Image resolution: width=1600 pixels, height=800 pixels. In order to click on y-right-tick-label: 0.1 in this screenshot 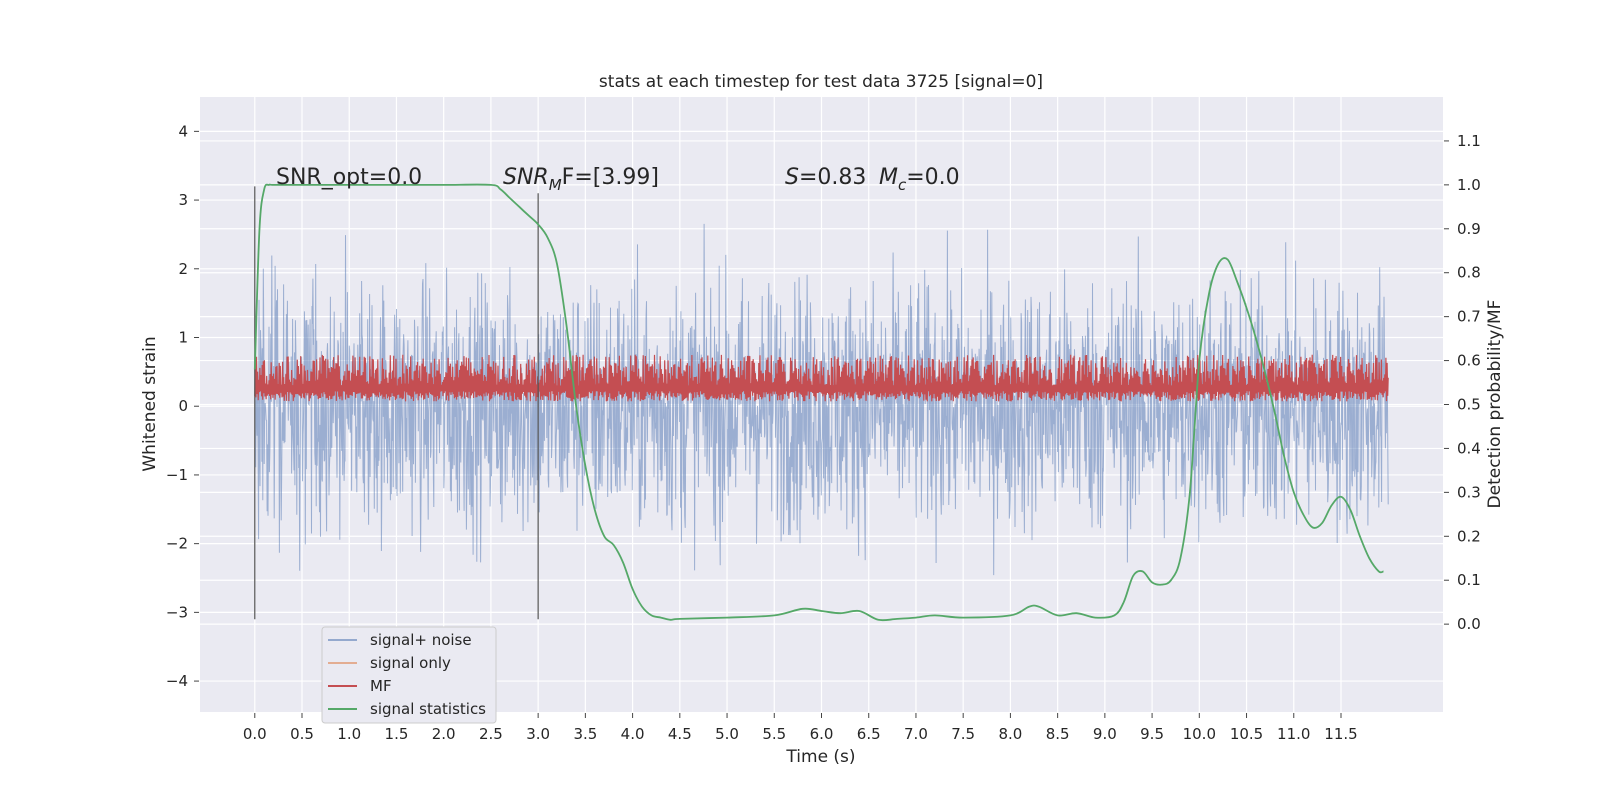, I will do `click(1469, 580)`.